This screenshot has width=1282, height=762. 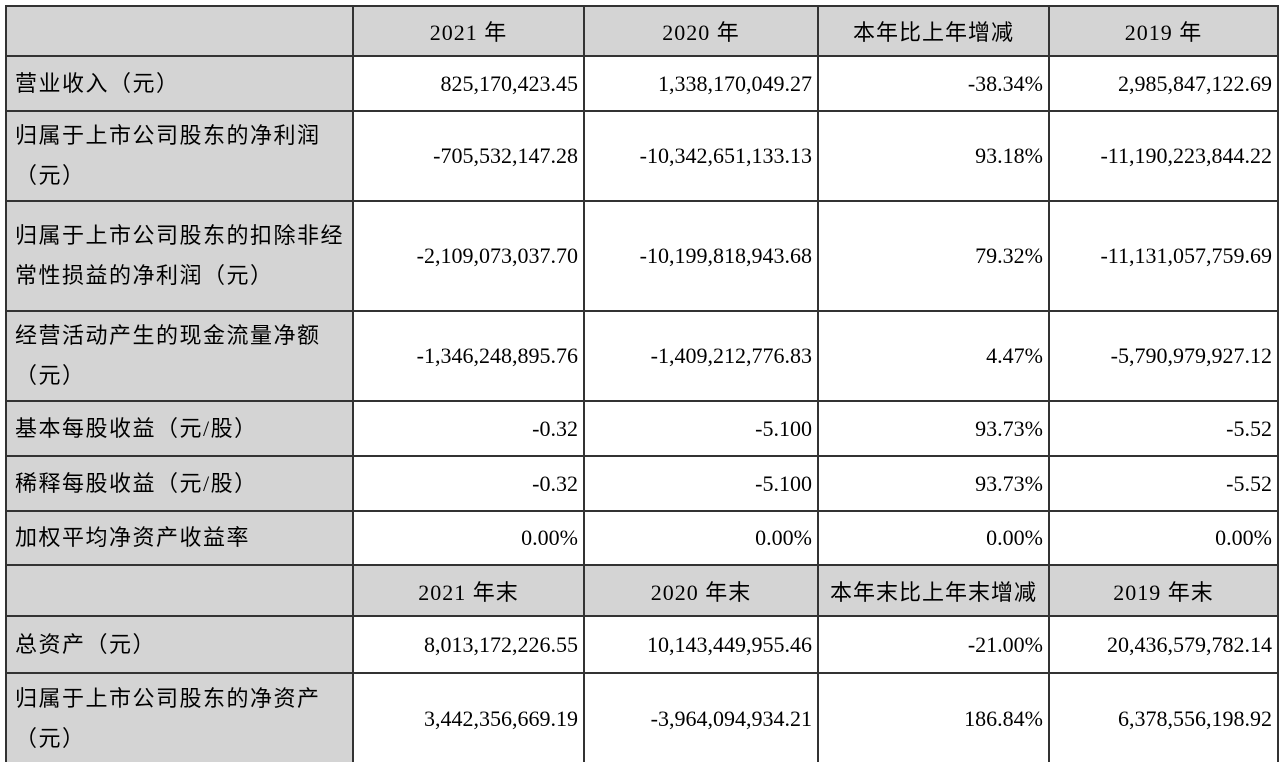 What do you see at coordinates (933, 717) in the screenshot?
I see `value-cell: 186.84%` at bounding box center [933, 717].